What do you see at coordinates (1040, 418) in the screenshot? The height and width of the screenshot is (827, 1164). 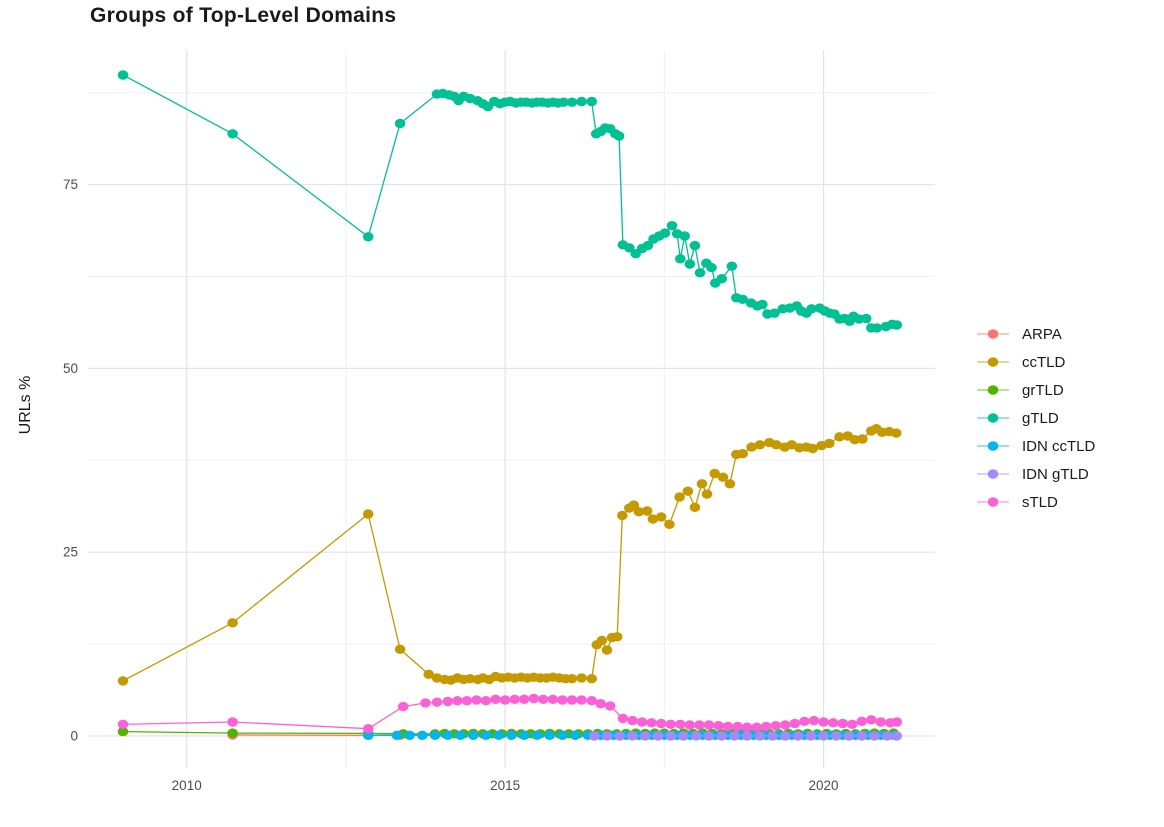 I see `legend-label: gTLD` at bounding box center [1040, 418].